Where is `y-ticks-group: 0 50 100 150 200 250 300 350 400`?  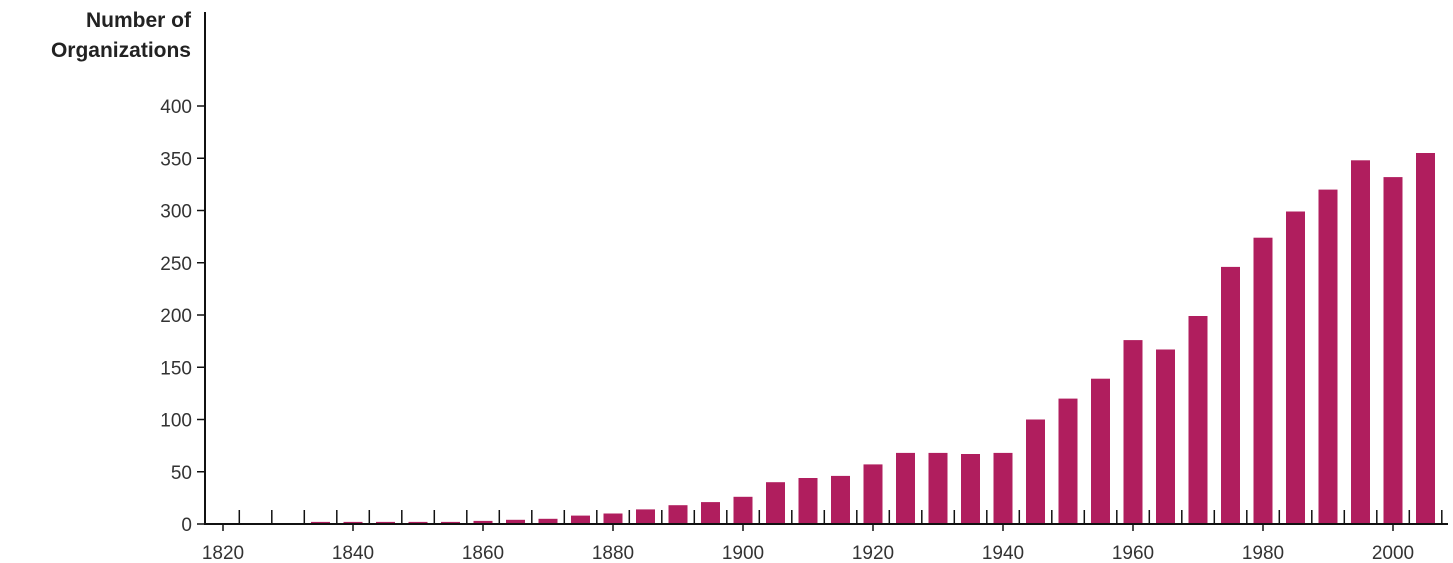
y-ticks-group: 0 50 100 150 200 250 300 350 400 is located at coordinates (182, 316).